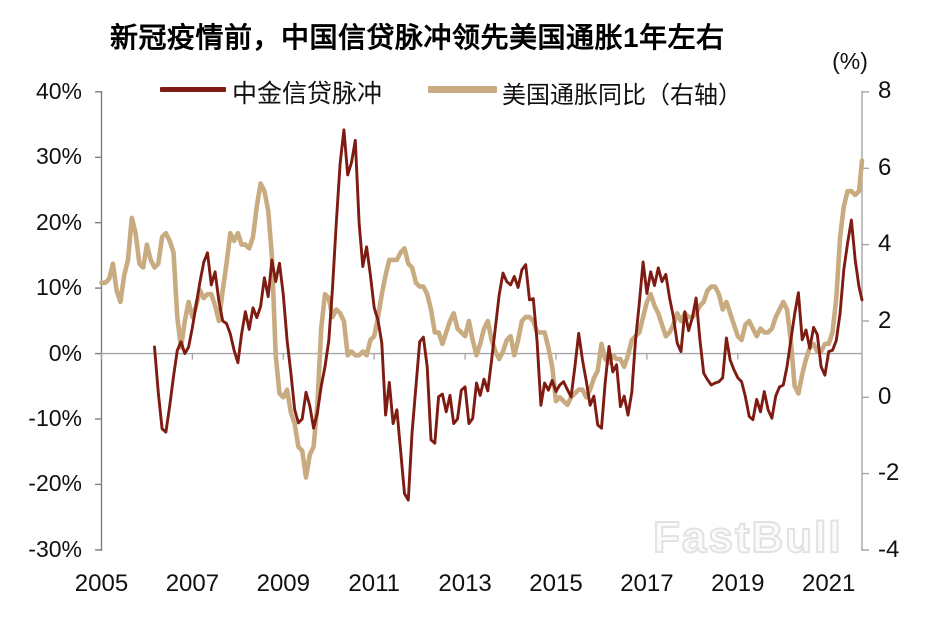 This screenshot has width=927, height=626. Describe the element at coordinates (885, 91) in the screenshot. I see `y-right-tick-label: 8` at that location.